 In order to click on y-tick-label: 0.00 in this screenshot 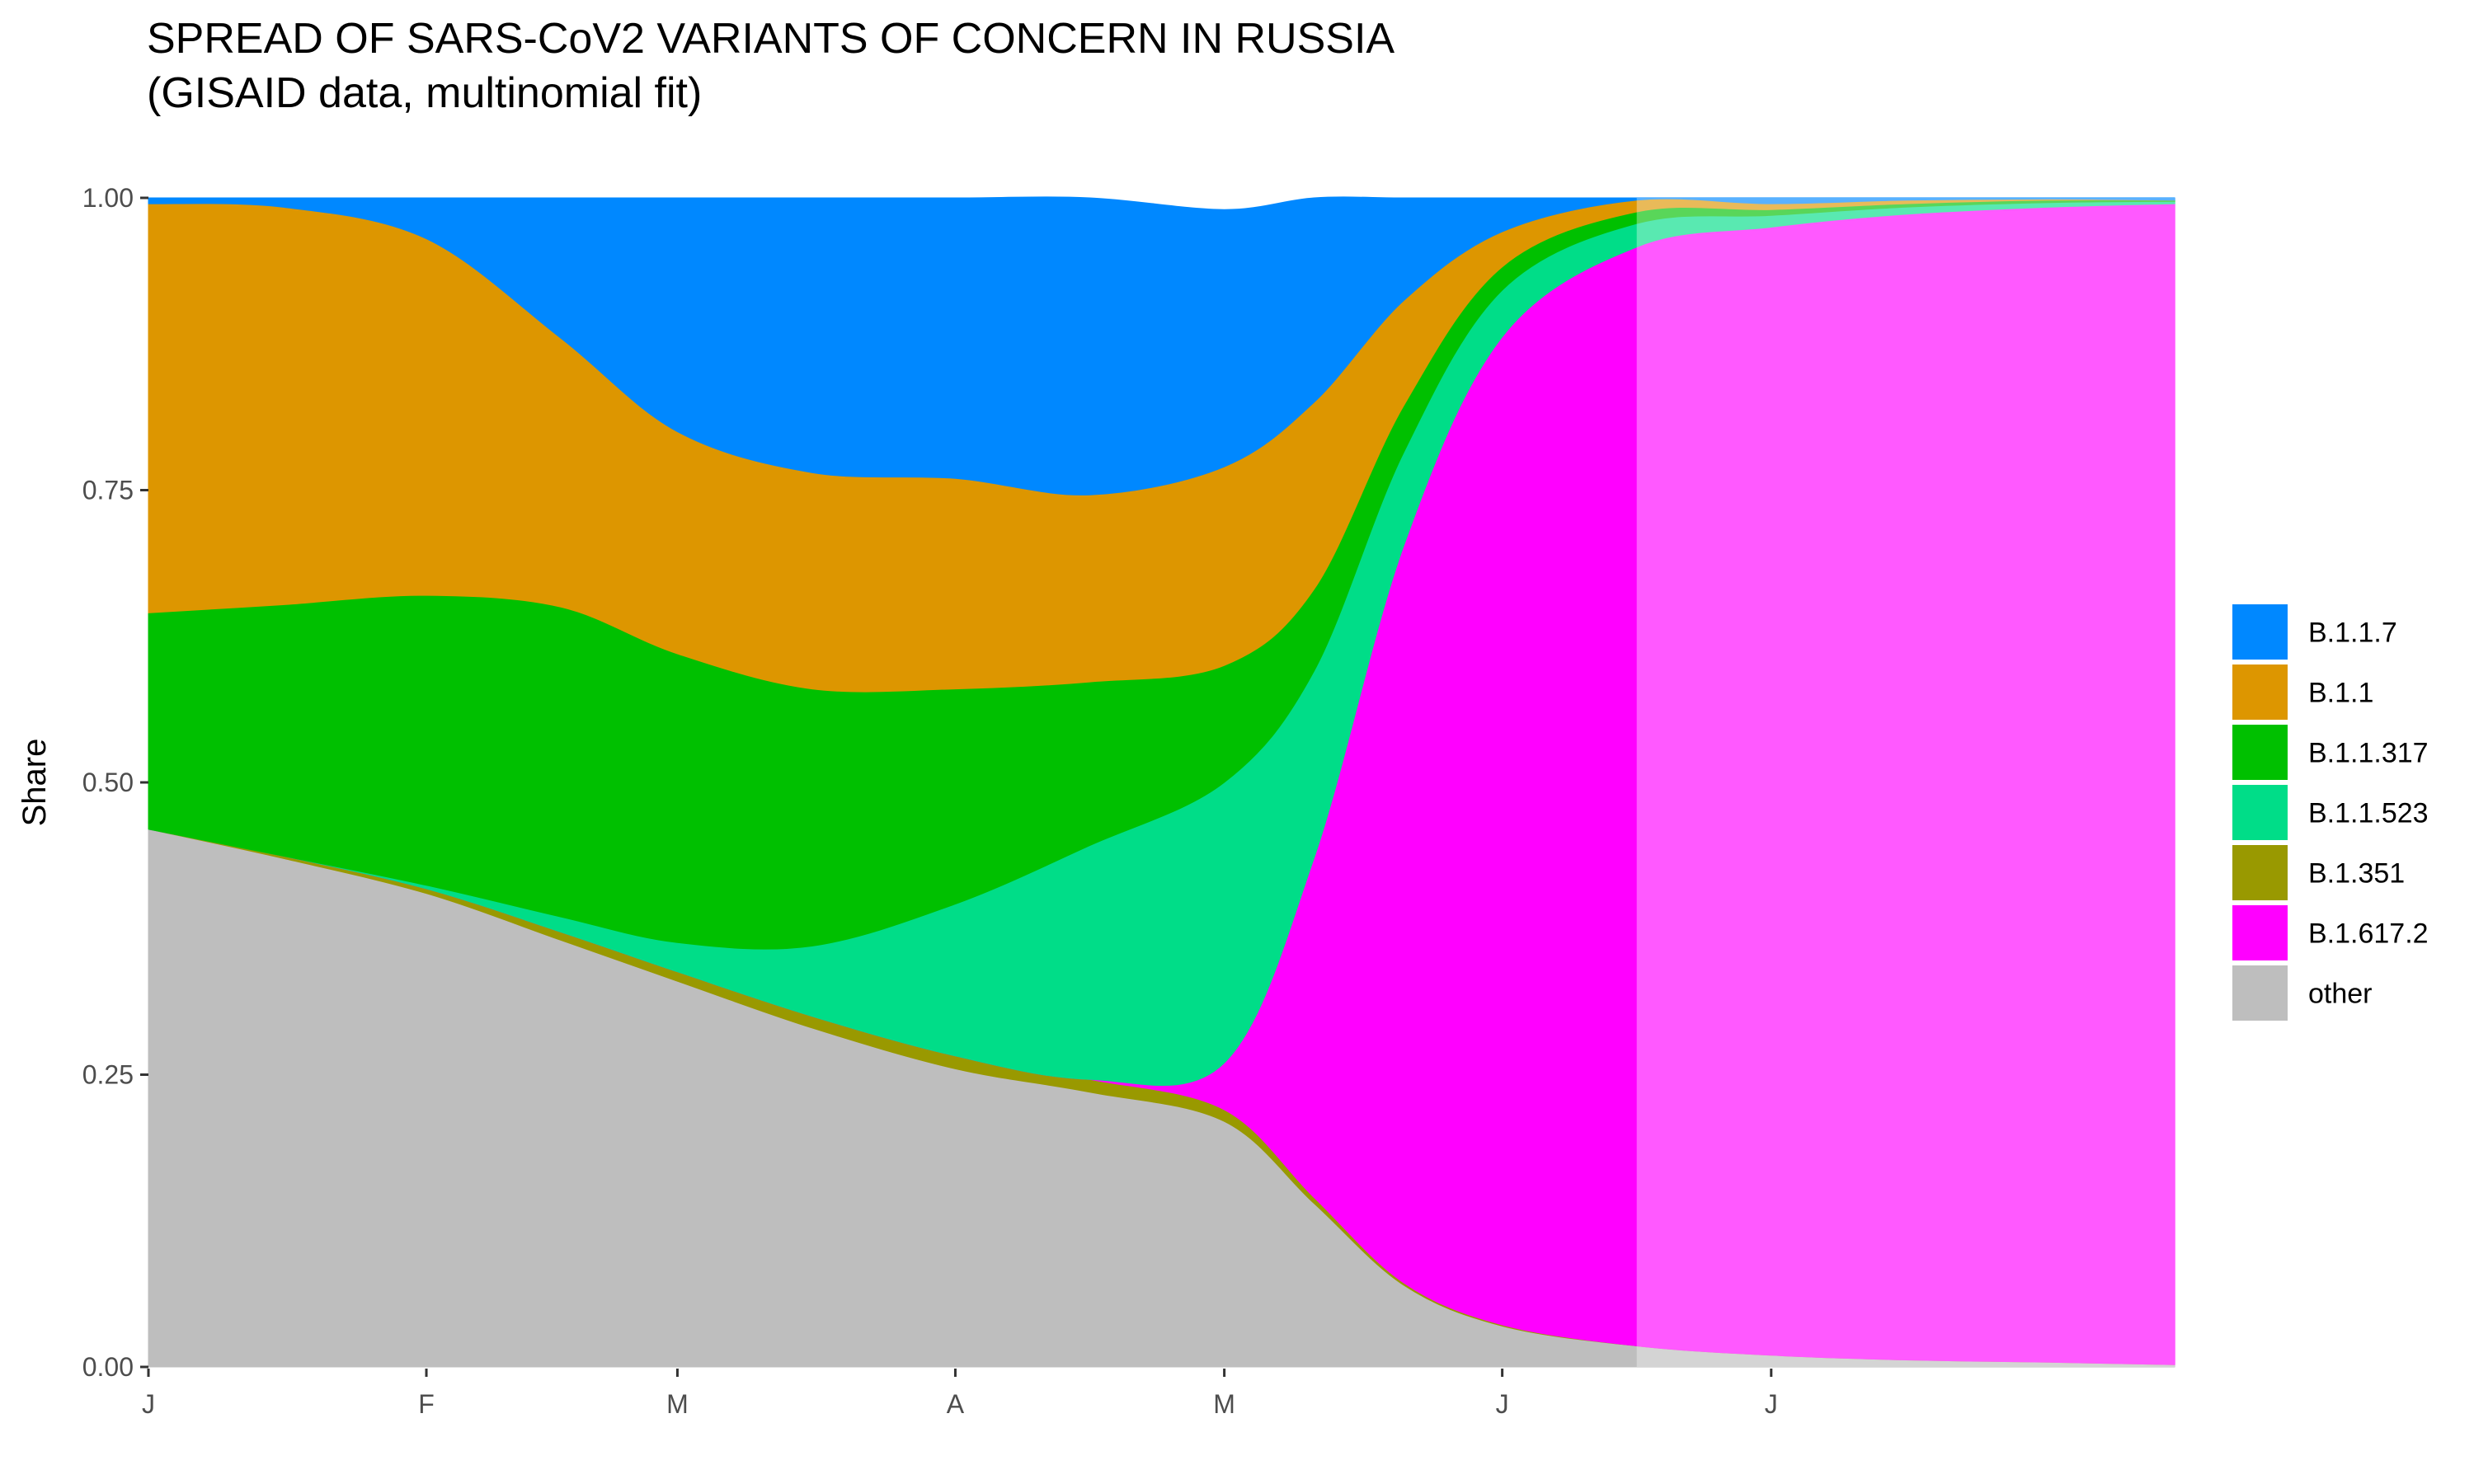, I will do `click(108, 1367)`.